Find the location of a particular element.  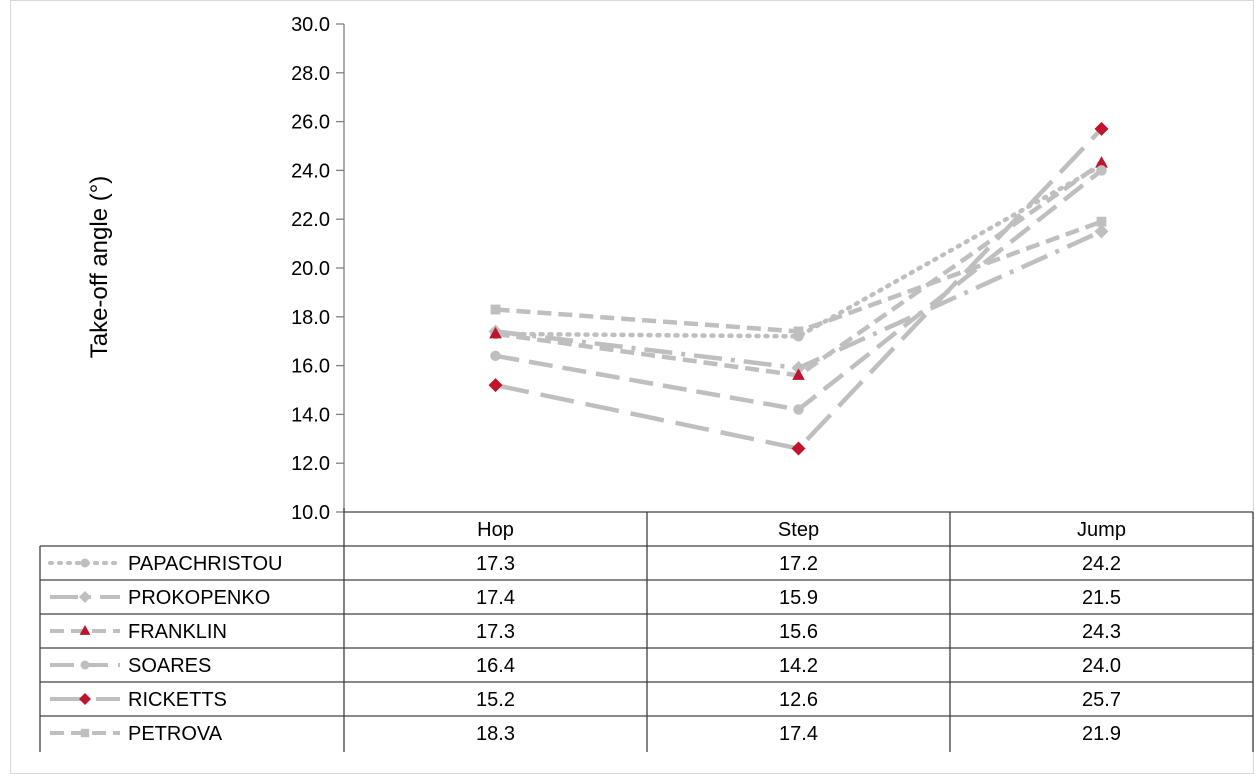

series-franklin is located at coordinates (798, 268).